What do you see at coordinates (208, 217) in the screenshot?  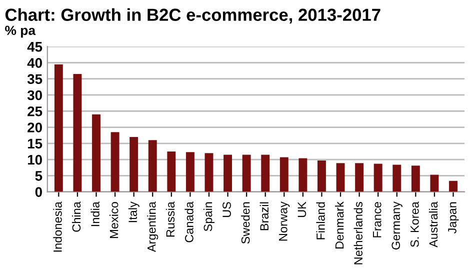 I see `x-tick-label: Spain` at bounding box center [208, 217].